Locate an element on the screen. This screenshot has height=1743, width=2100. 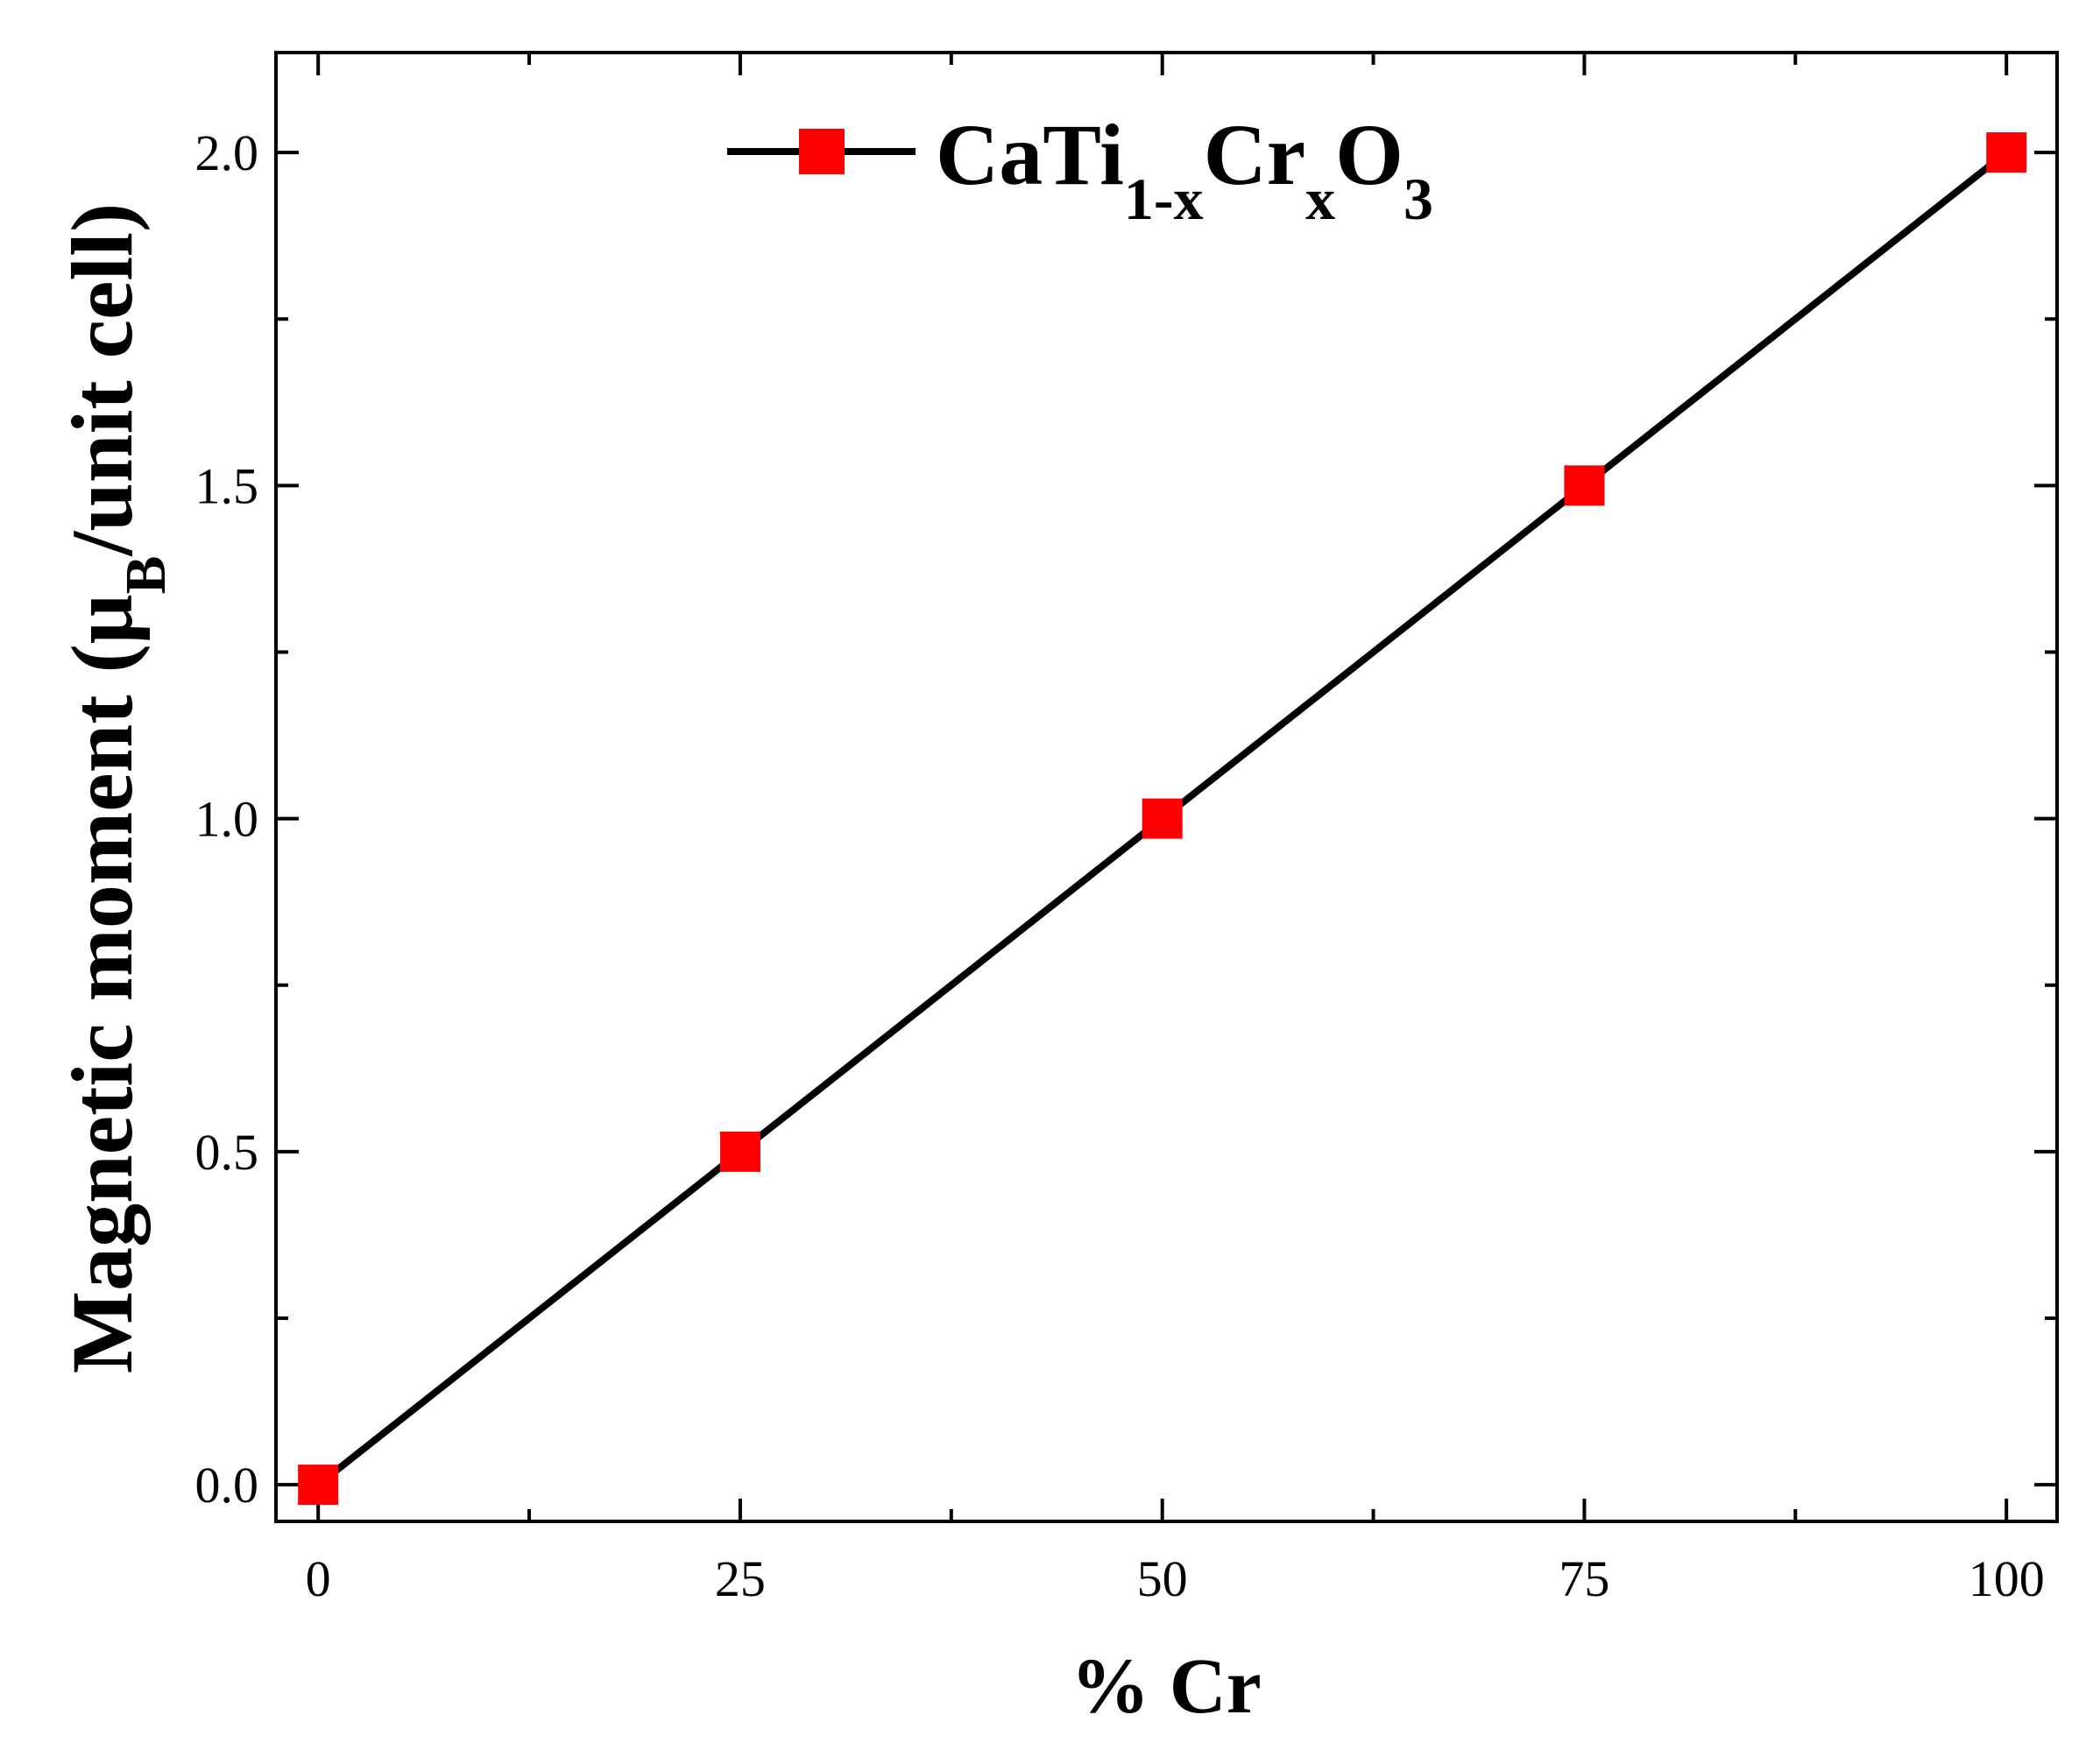
legend-label: CaTi1-xCrxO3 is located at coordinates (1184, 169).